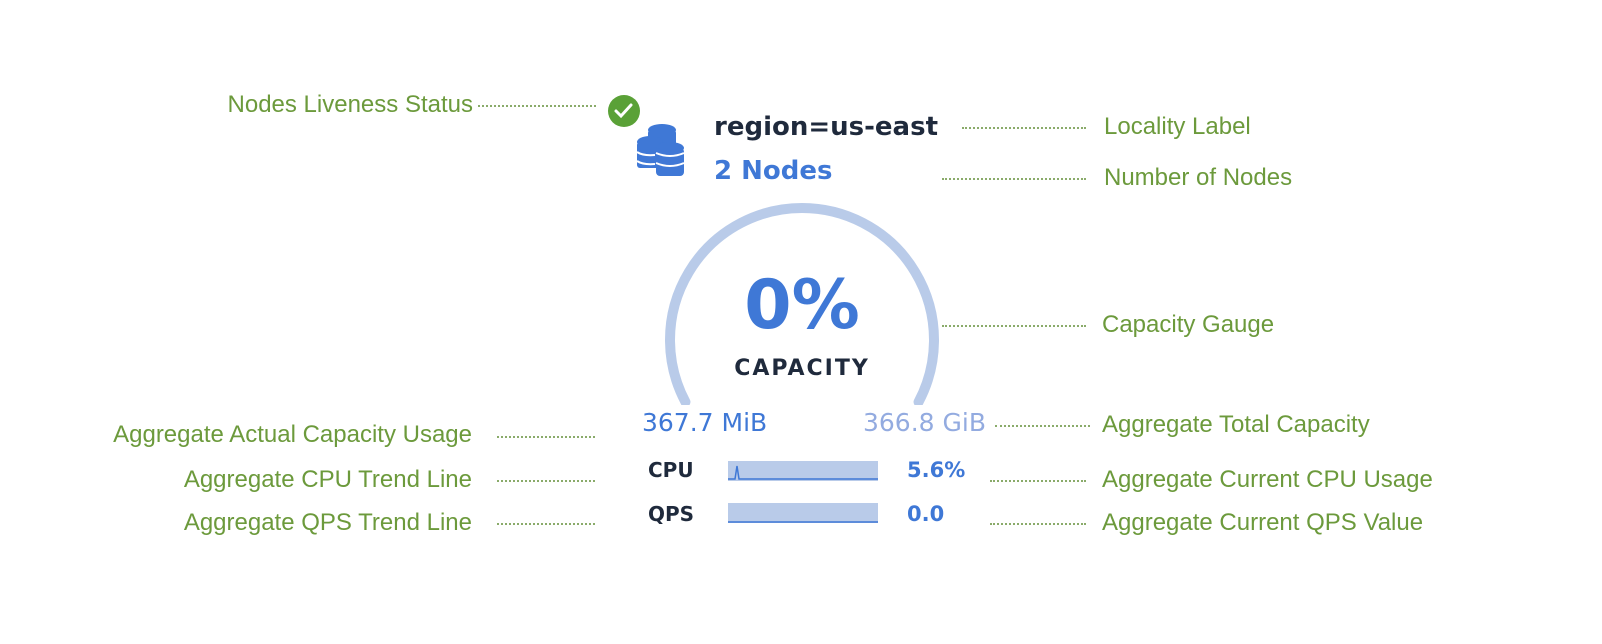  I want to click on annotation-locality: Locality Label, so click(1177, 126).